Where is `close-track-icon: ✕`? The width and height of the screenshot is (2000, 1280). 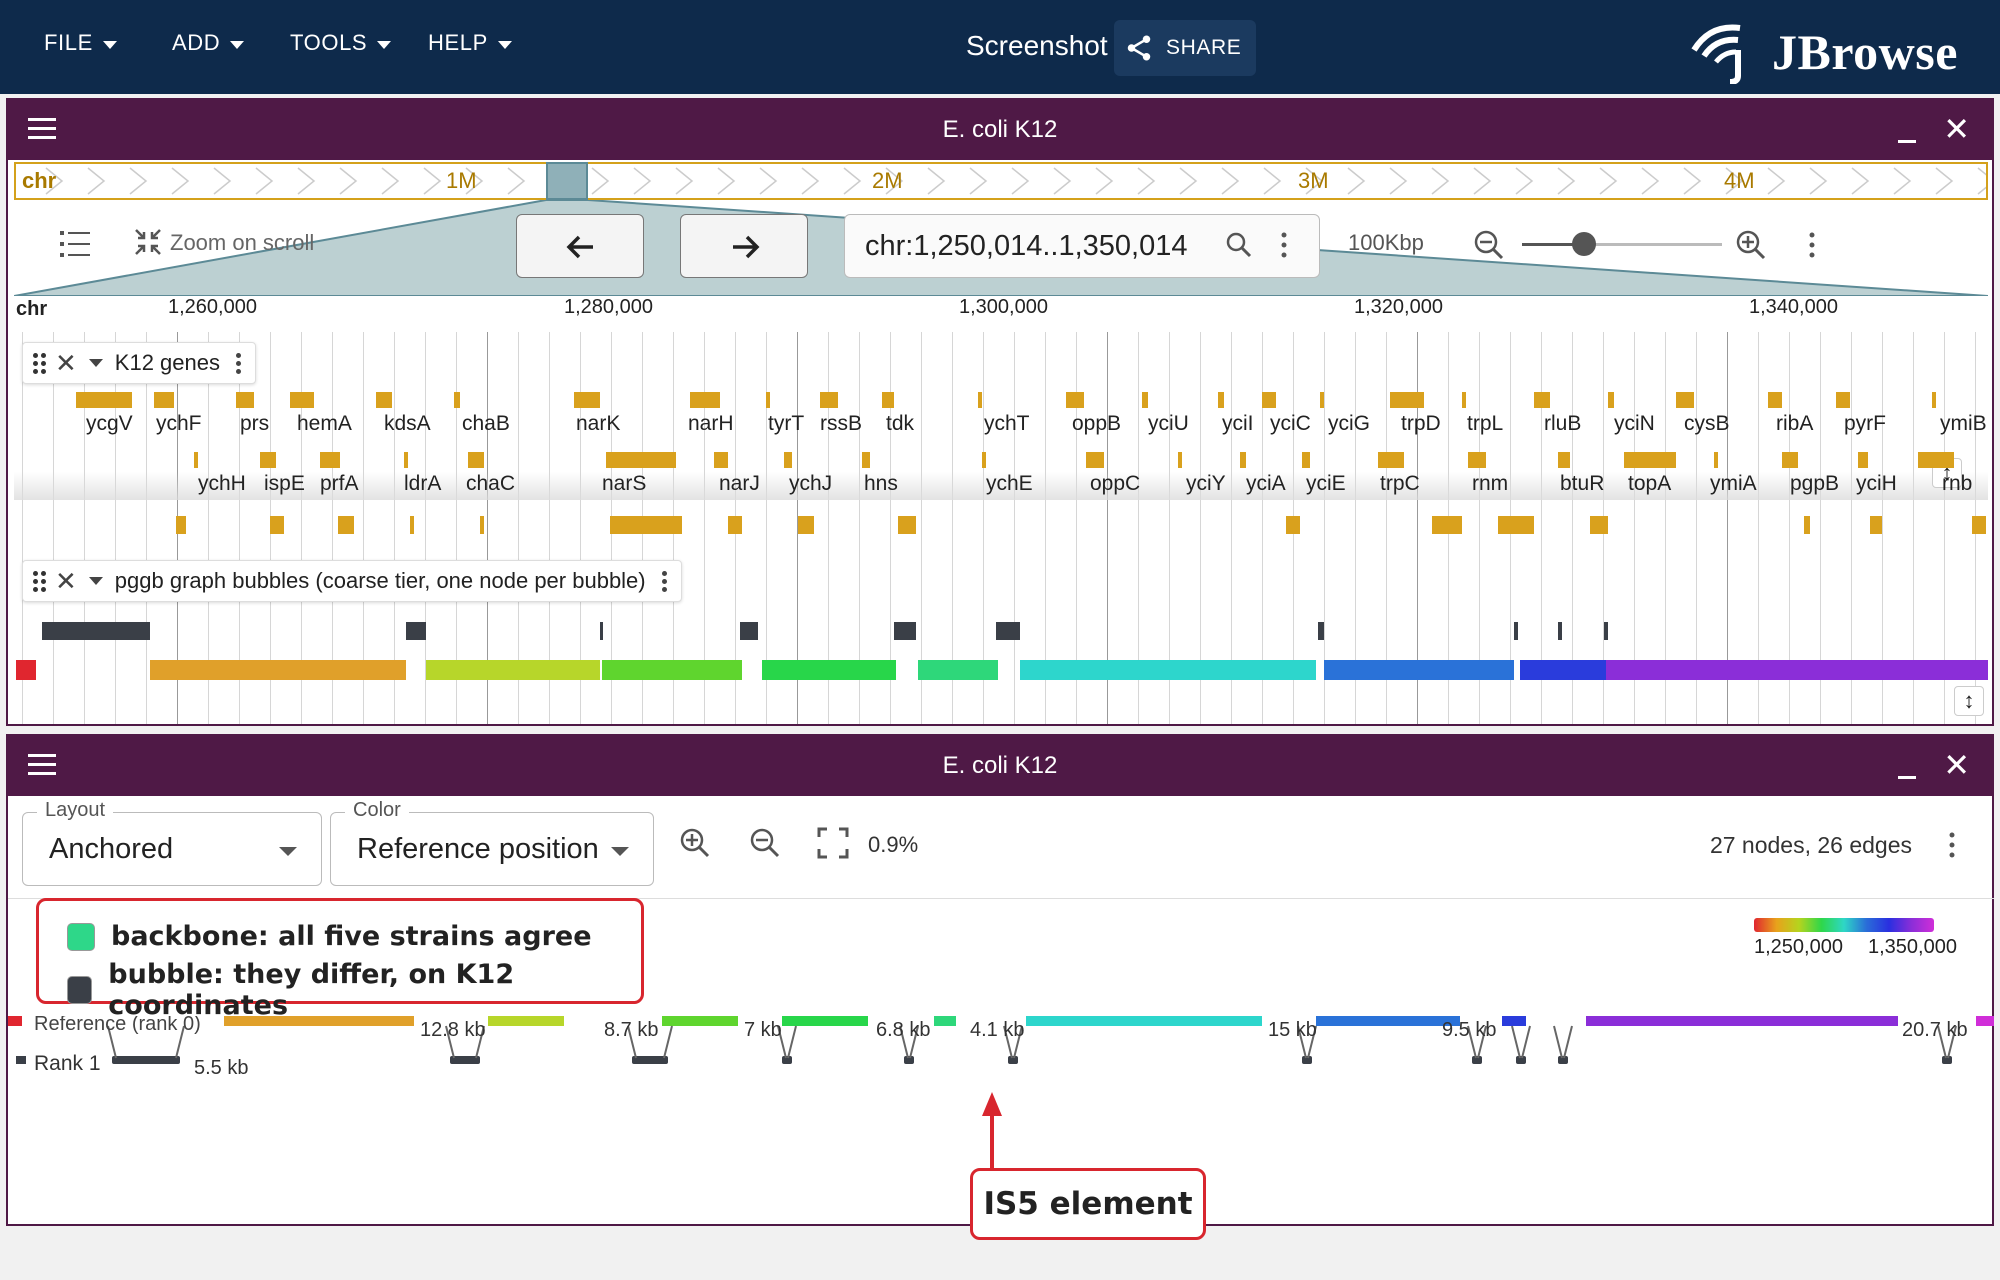
close-track-icon: ✕ is located at coordinates (66, 362).